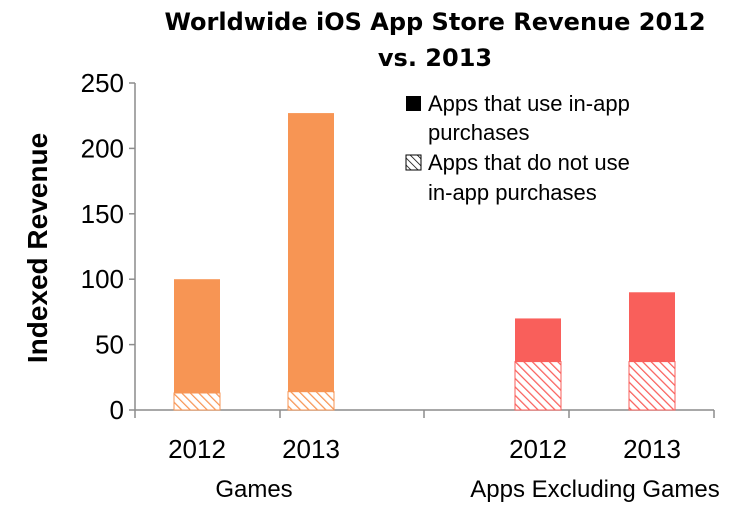  Describe the element at coordinates (117, 410) in the screenshot. I see `y-tick-label: 0` at that location.